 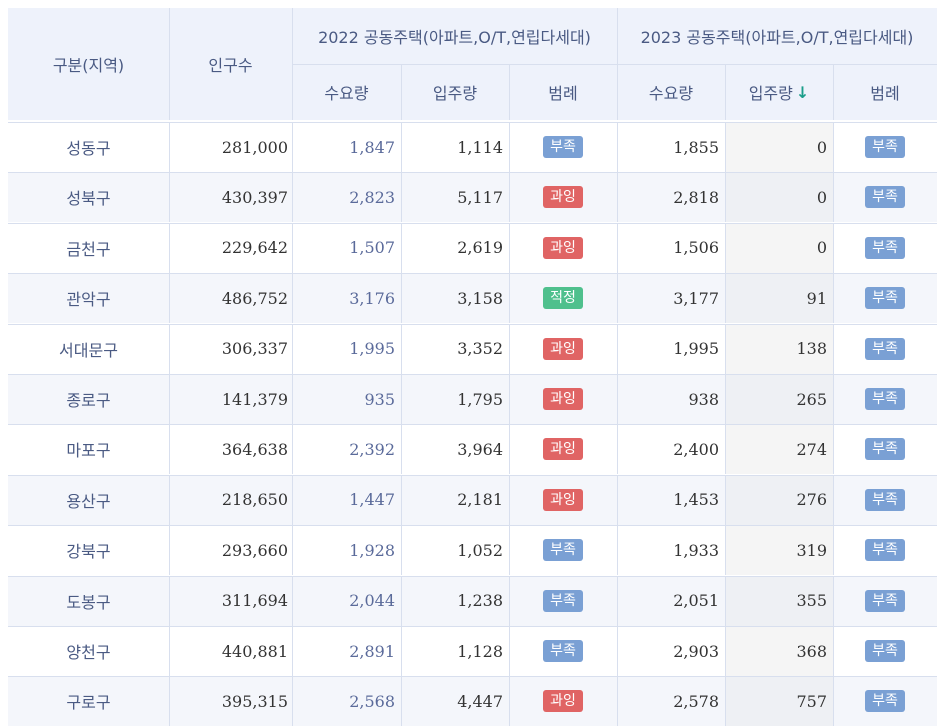 What do you see at coordinates (372, 701) in the screenshot?
I see `demand-2022-cell: 2,568` at bounding box center [372, 701].